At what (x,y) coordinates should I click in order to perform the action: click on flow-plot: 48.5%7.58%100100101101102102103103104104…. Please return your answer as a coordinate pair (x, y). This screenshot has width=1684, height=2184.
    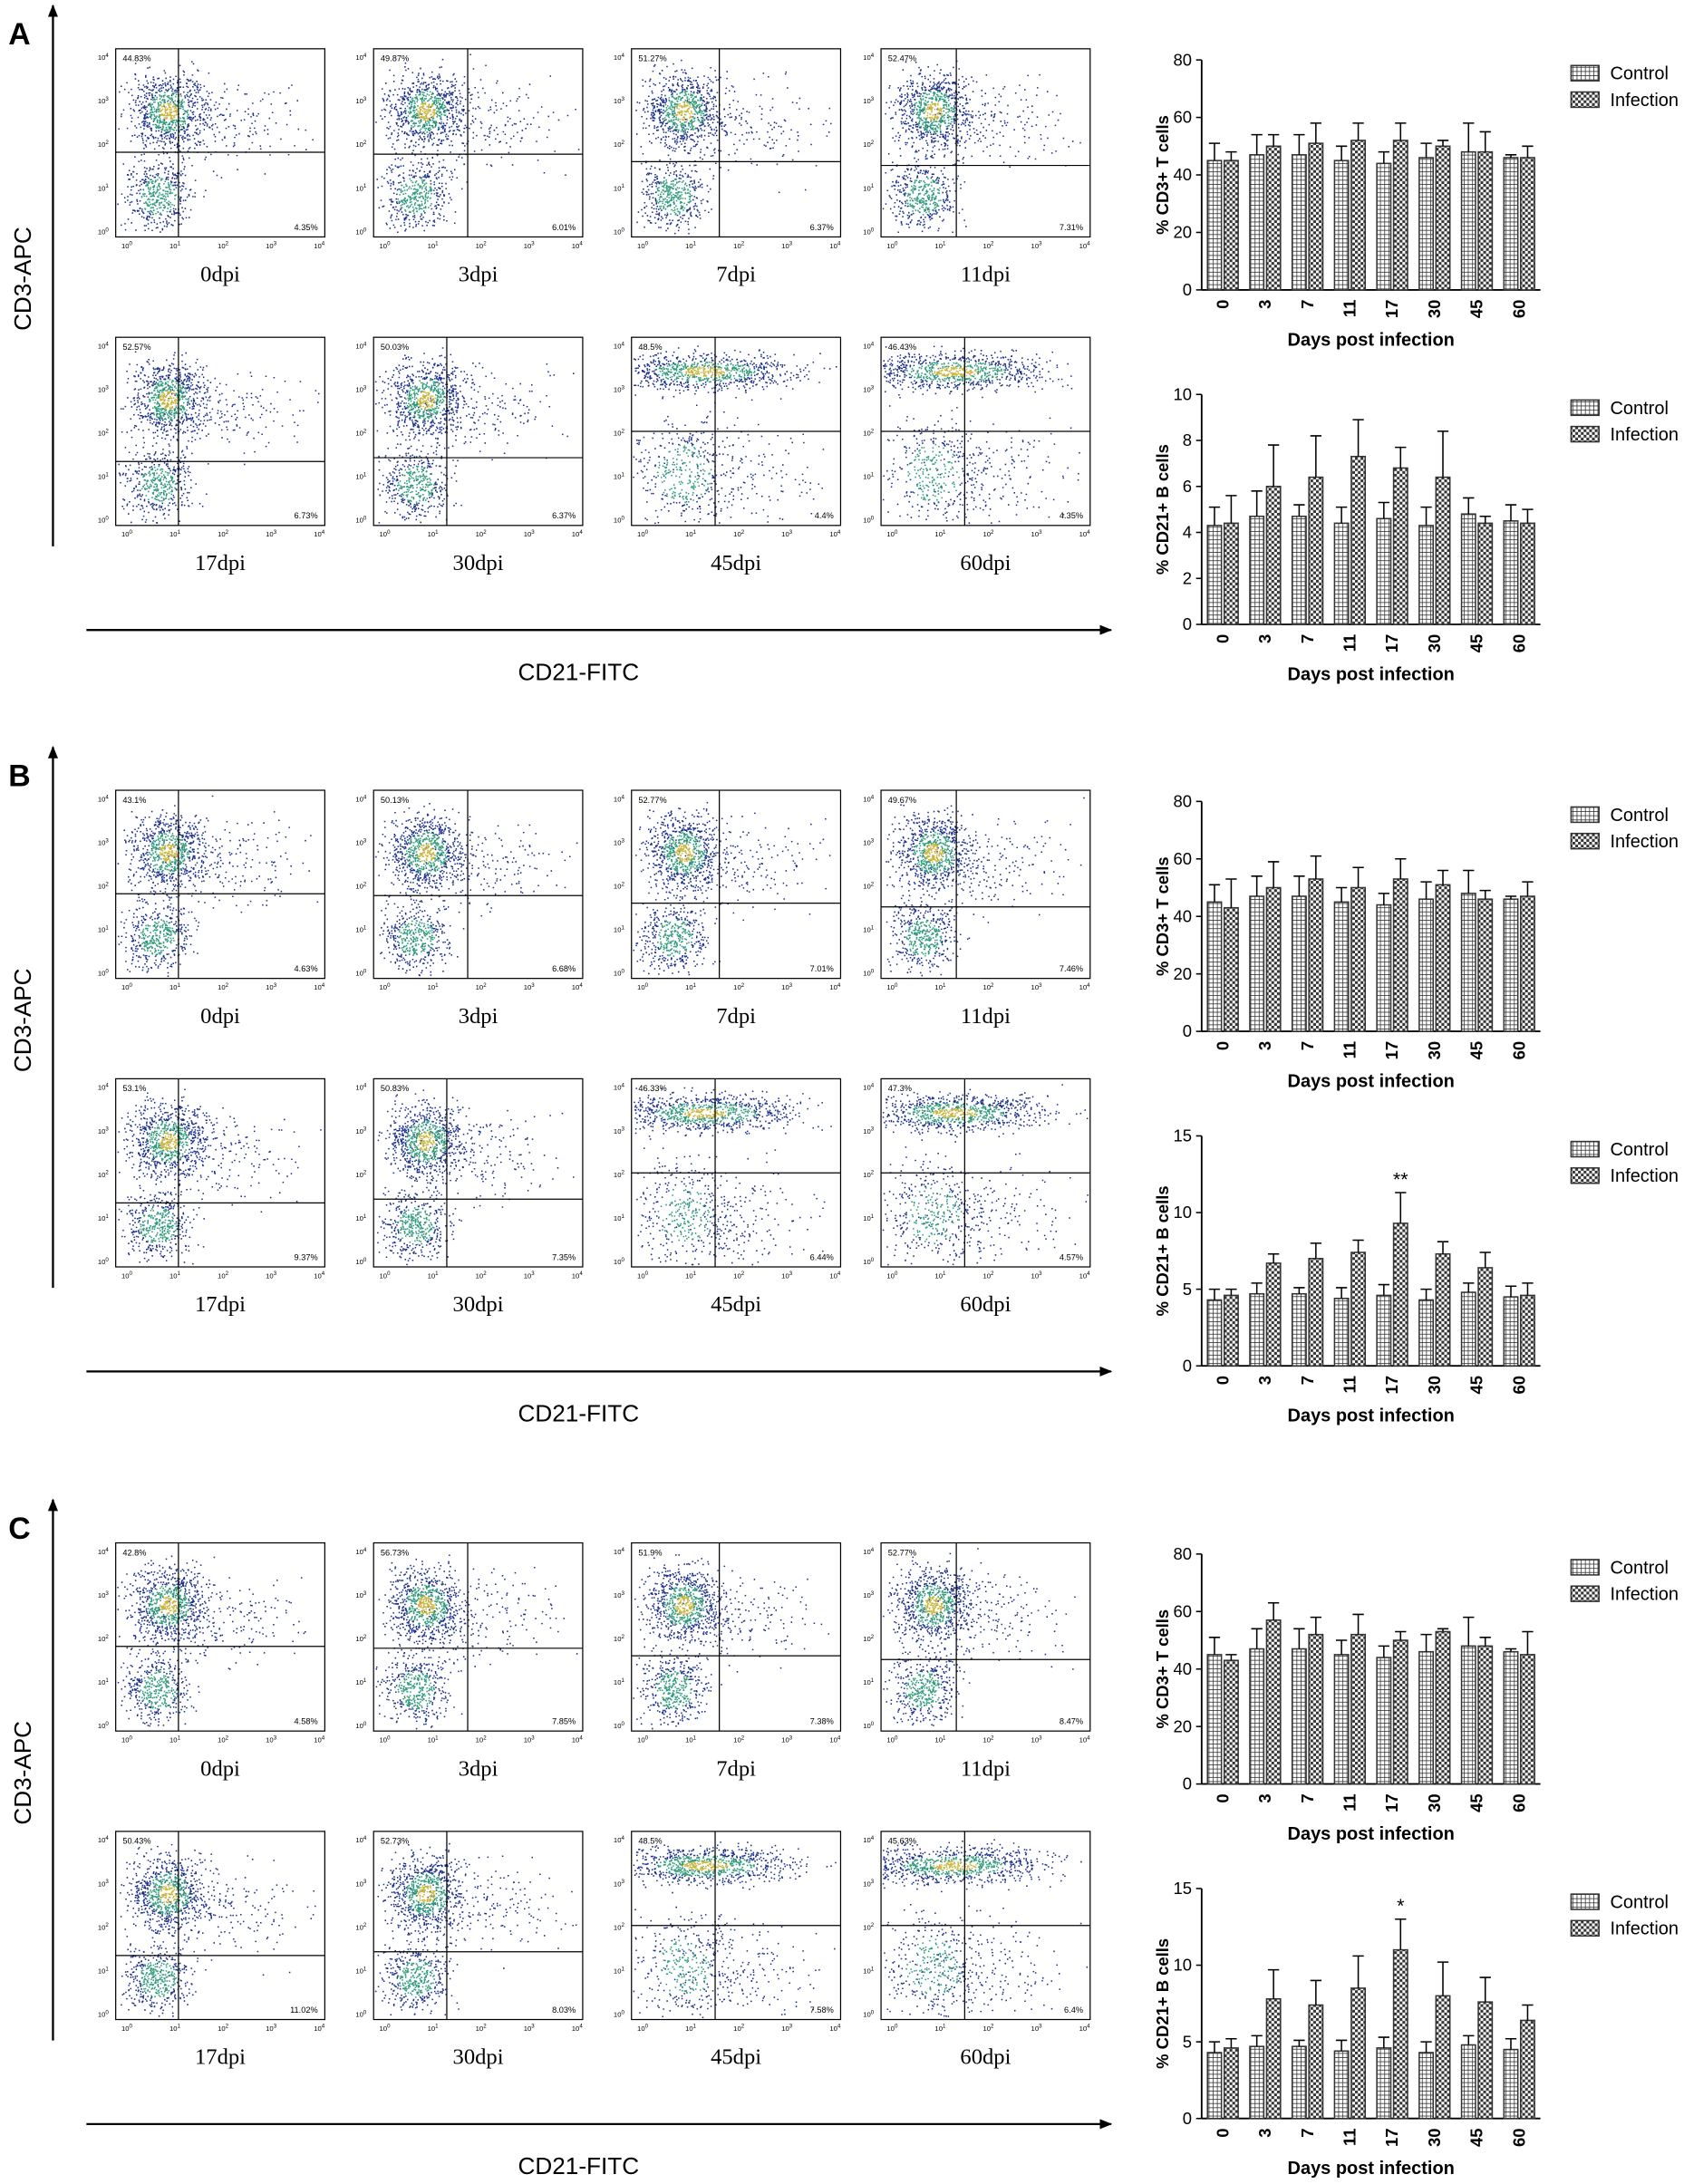
    Looking at the image, I should click on (728, 1950).